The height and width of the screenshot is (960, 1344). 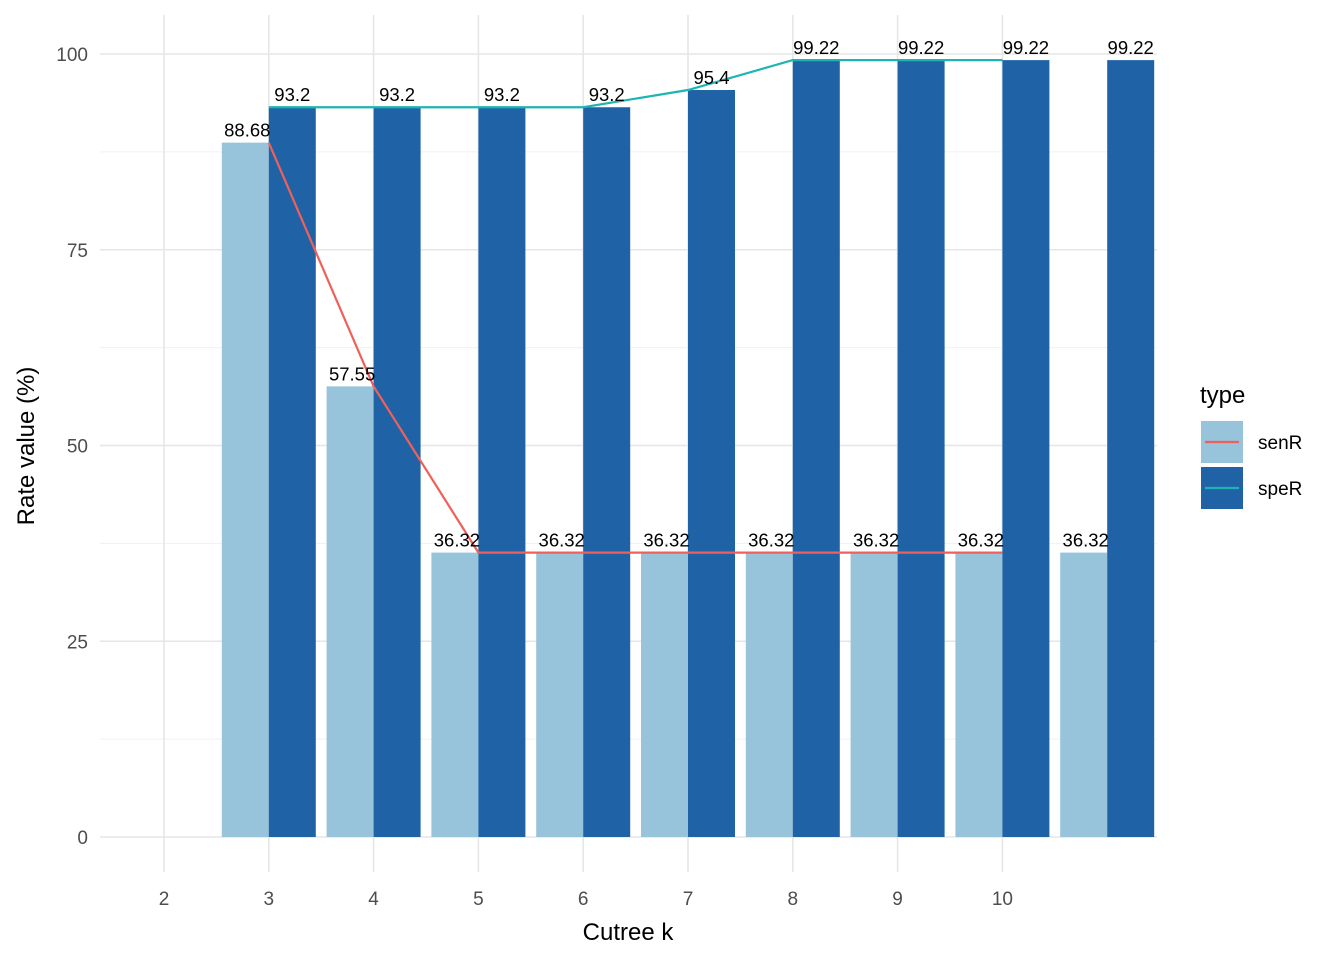 I want to click on y-tick-label: 50, so click(x=77, y=447).